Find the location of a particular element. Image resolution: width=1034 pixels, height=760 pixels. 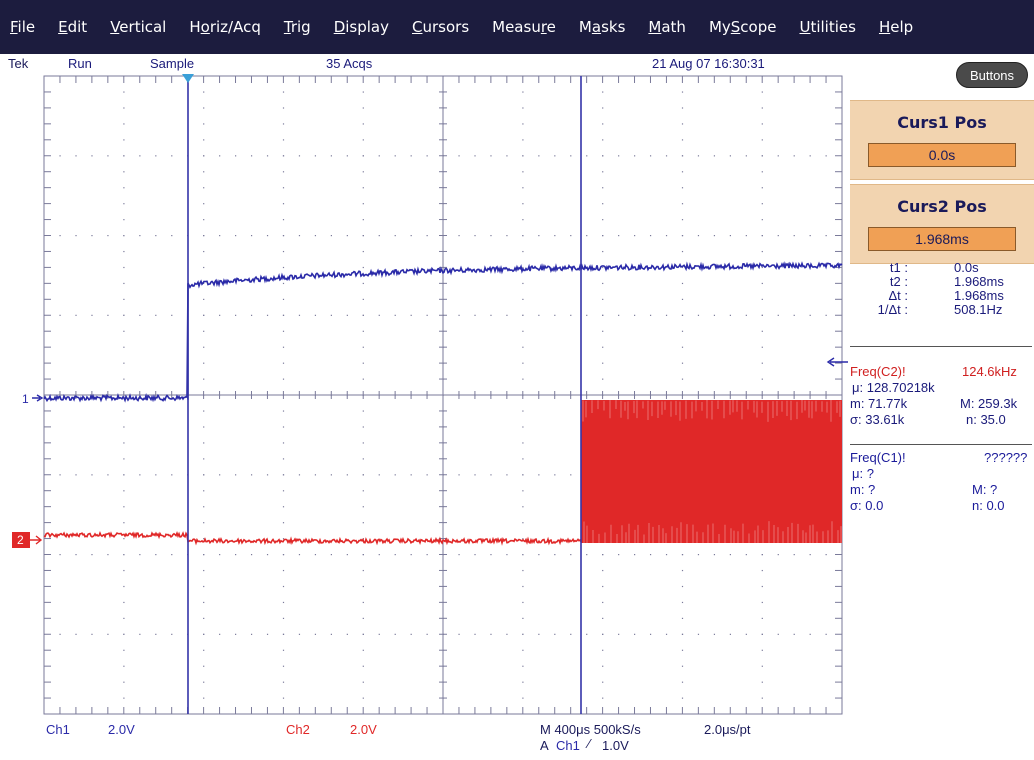

ch1-label: Ch1 is located at coordinates (58, 729).